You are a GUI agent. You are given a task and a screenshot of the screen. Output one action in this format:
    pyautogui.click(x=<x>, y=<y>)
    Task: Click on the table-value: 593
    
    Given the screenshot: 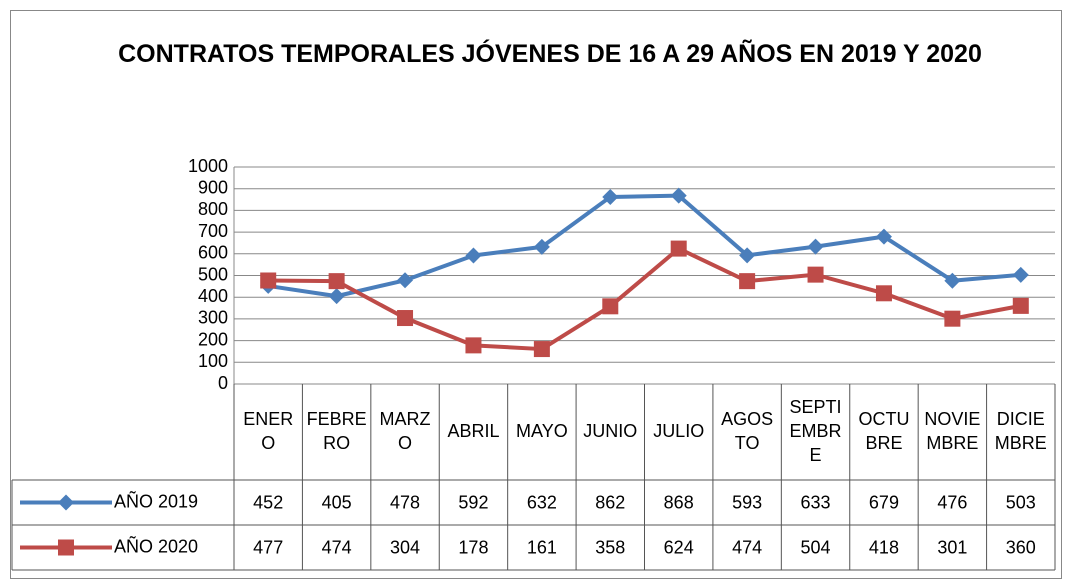 What is the action you would take?
    pyautogui.click(x=747, y=502)
    